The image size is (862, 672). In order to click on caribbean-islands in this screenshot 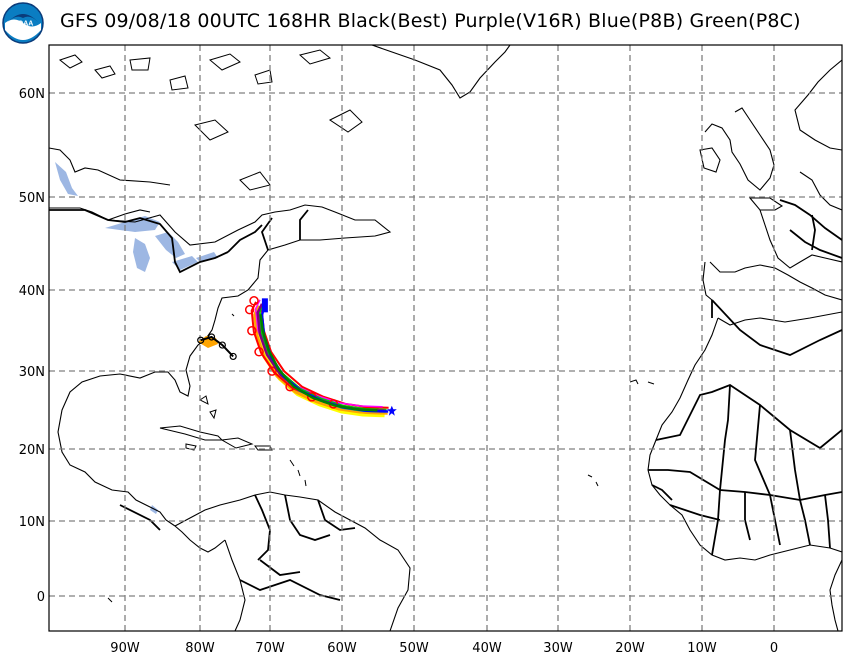, I will do `click(233, 441)`.